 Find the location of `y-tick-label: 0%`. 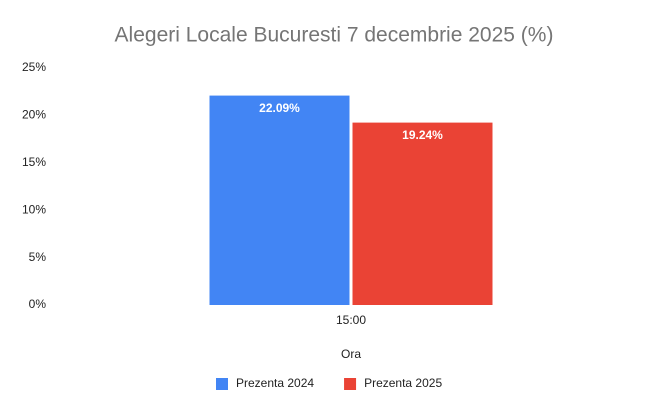

y-tick-label: 0% is located at coordinates (38, 304).